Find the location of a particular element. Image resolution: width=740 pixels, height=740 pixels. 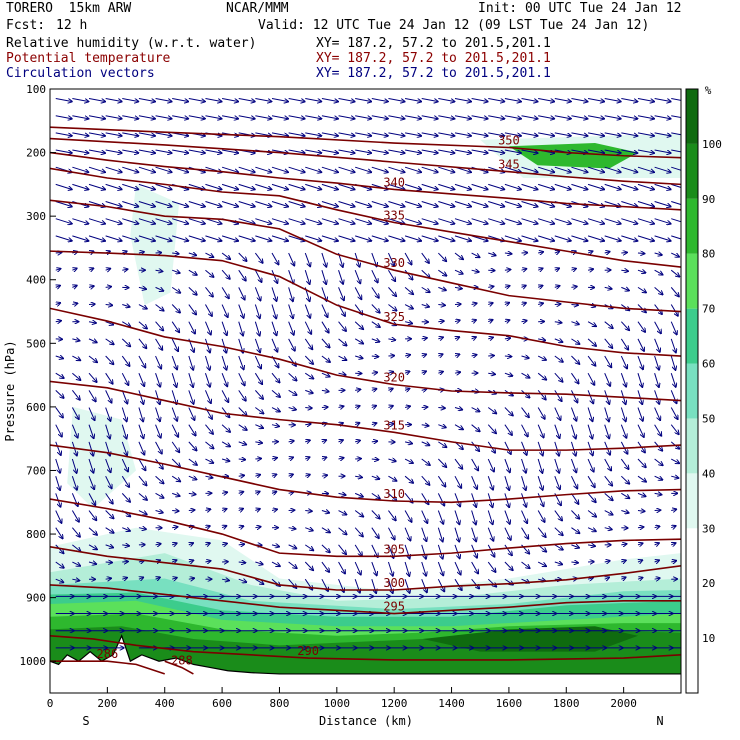

theta-contour-label: 335 is located at coordinates (394, 216).